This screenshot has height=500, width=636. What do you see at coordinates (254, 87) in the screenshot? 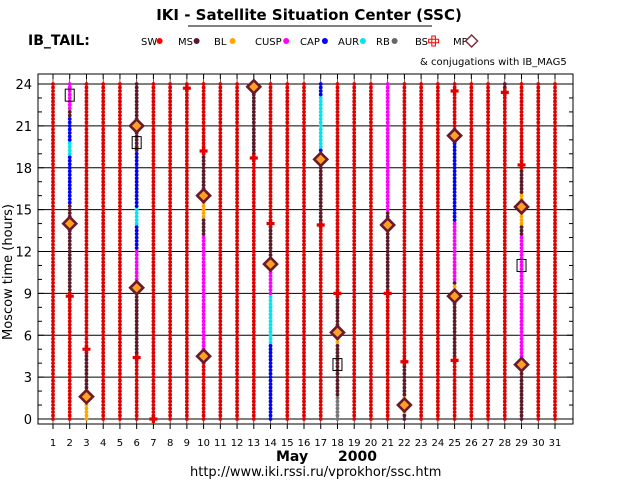
I see `magnetopause-marker` at bounding box center [254, 87].